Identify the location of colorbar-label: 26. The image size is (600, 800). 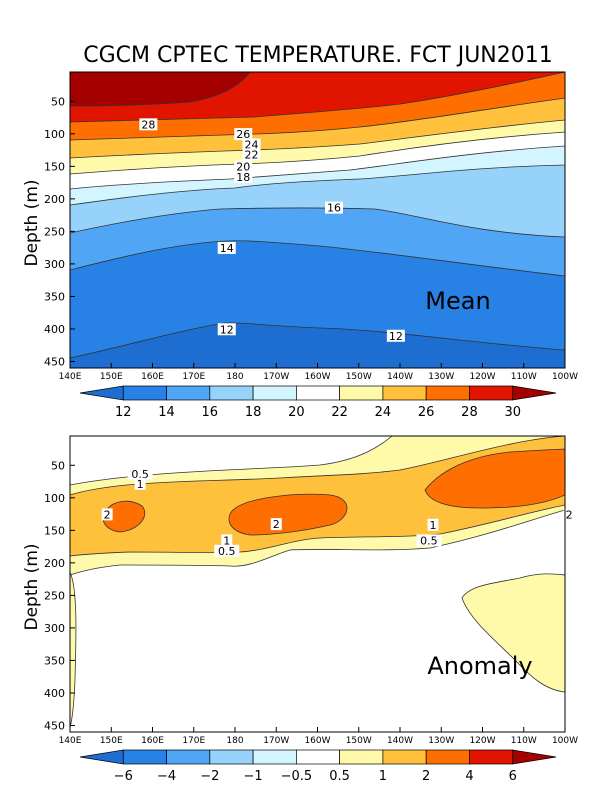
(426, 412).